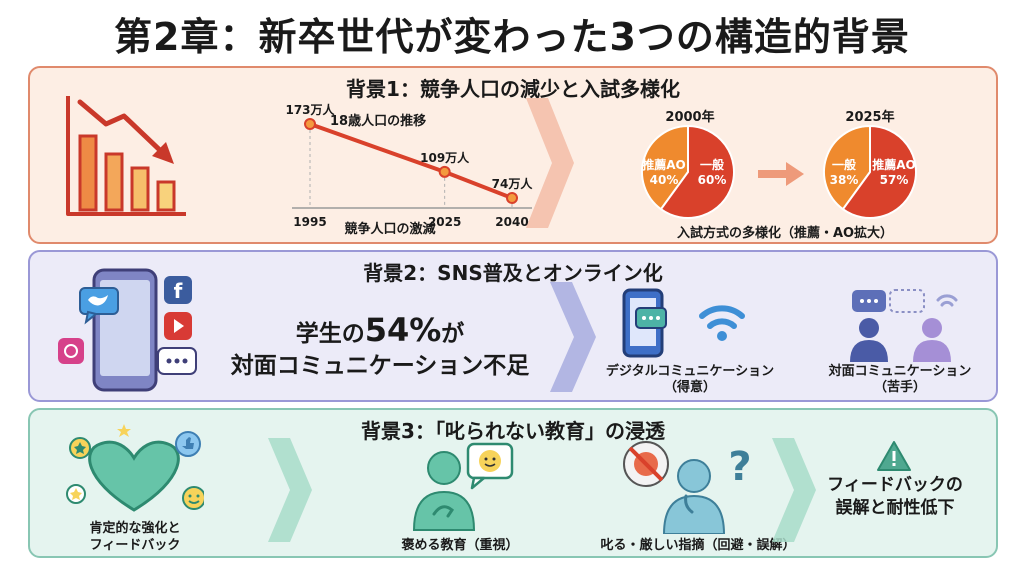 This screenshot has height=572, width=1024. Describe the element at coordinates (687, 487) in the screenshot. I see `confused-person-no-scolding-icon: ?` at that location.